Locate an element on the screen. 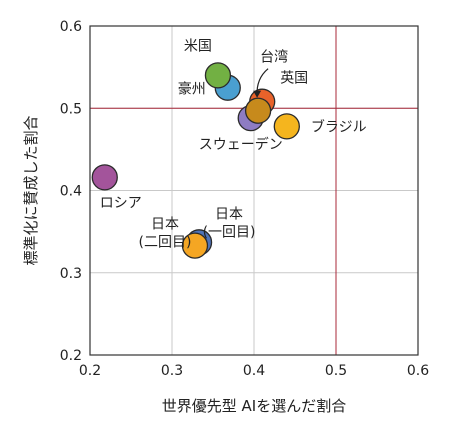  point-label: 米国 is located at coordinates (198, 46).